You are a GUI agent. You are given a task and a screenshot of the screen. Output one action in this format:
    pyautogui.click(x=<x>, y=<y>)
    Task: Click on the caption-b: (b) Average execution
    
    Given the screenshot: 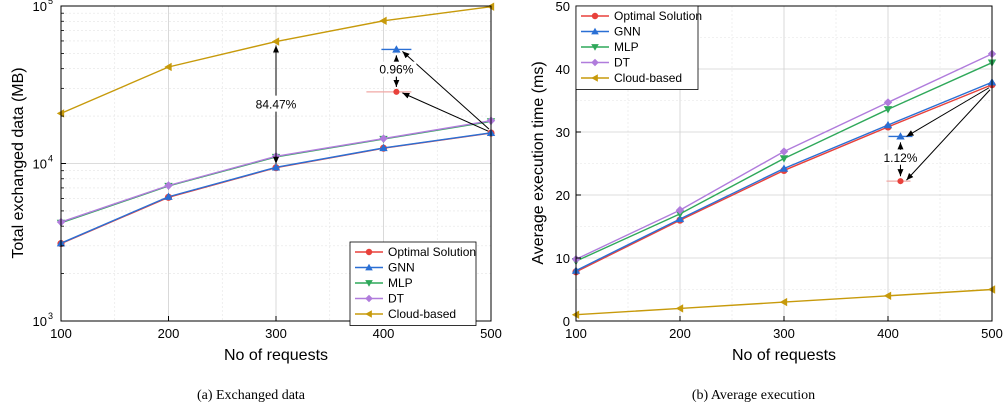 What is the action you would take?
    pyautogui.click(x=753, y=395)
    